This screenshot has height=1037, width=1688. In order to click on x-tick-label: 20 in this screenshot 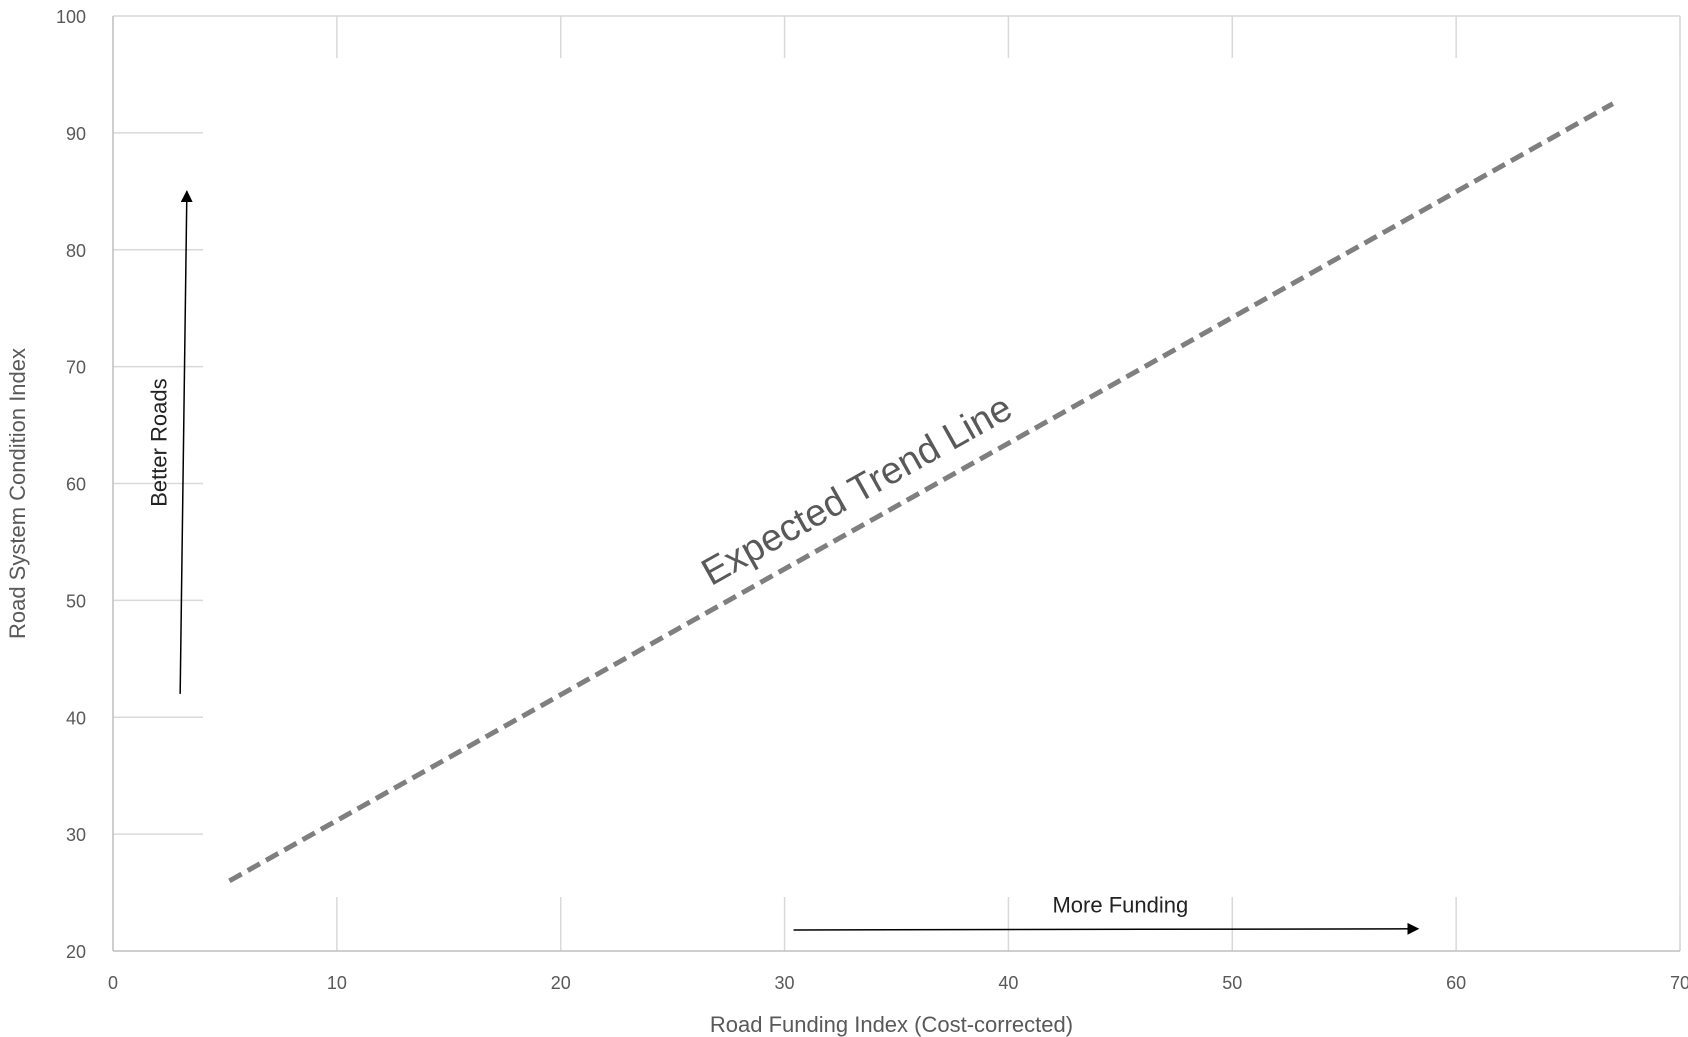, I will do `click(561, 983)`.